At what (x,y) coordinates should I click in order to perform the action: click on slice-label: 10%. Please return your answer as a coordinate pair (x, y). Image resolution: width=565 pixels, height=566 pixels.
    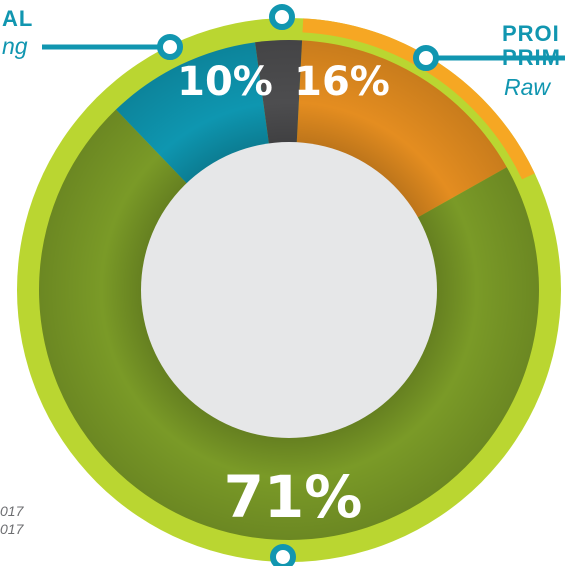
    Looking at the image, I should click on (225, 82).